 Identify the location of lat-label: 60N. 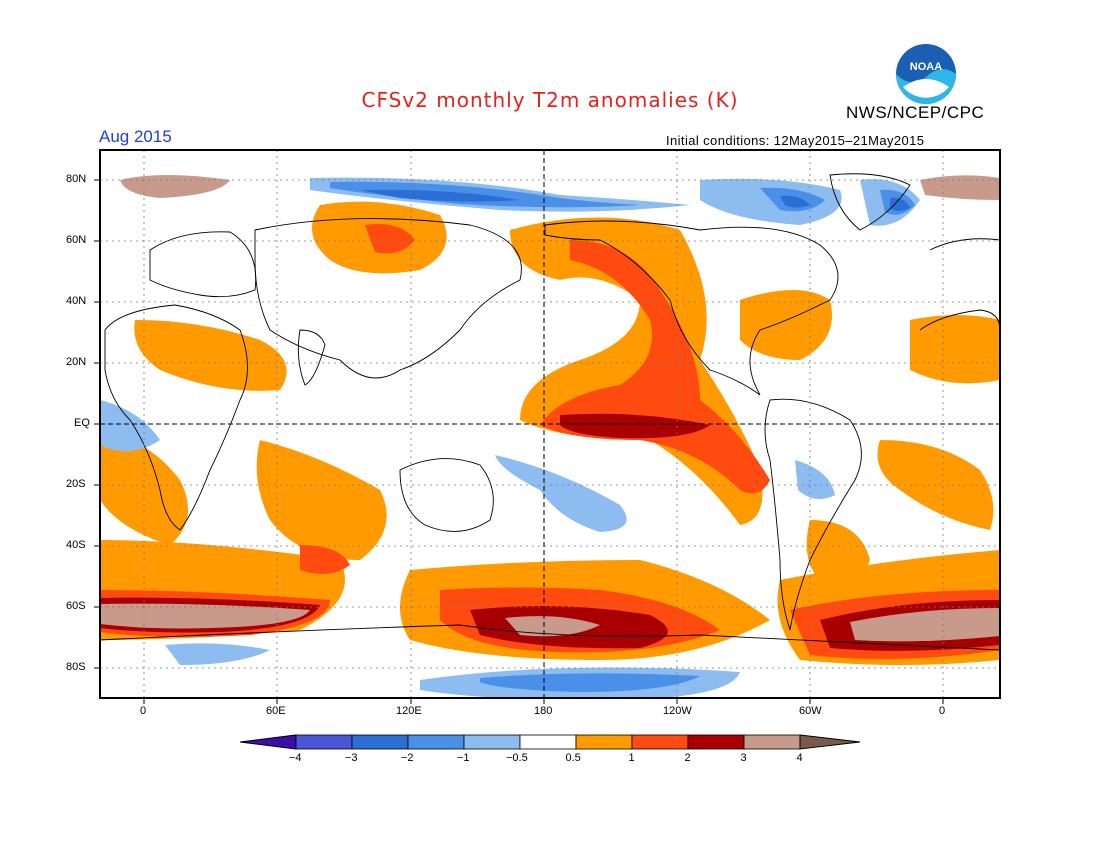
(76, 240).